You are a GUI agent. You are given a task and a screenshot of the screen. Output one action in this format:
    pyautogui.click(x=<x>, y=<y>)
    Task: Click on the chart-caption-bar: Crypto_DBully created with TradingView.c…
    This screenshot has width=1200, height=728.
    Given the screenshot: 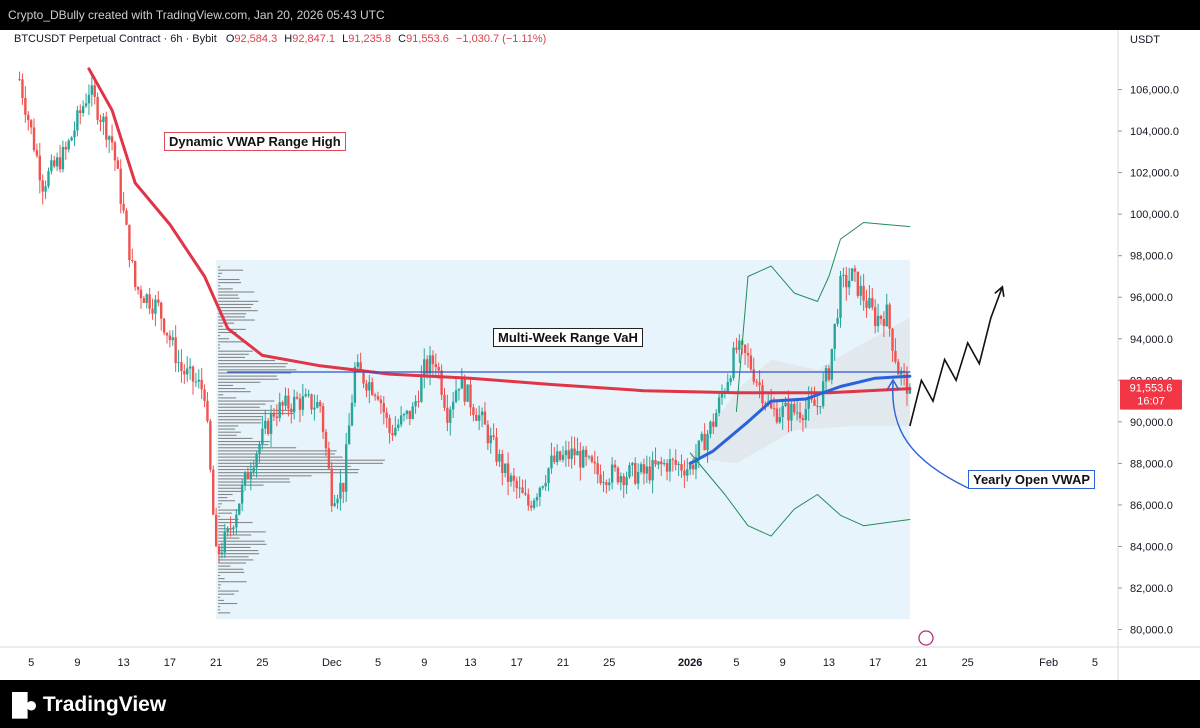 What is the action you would take?
    pyautogui.click(x=600, y=15)
    